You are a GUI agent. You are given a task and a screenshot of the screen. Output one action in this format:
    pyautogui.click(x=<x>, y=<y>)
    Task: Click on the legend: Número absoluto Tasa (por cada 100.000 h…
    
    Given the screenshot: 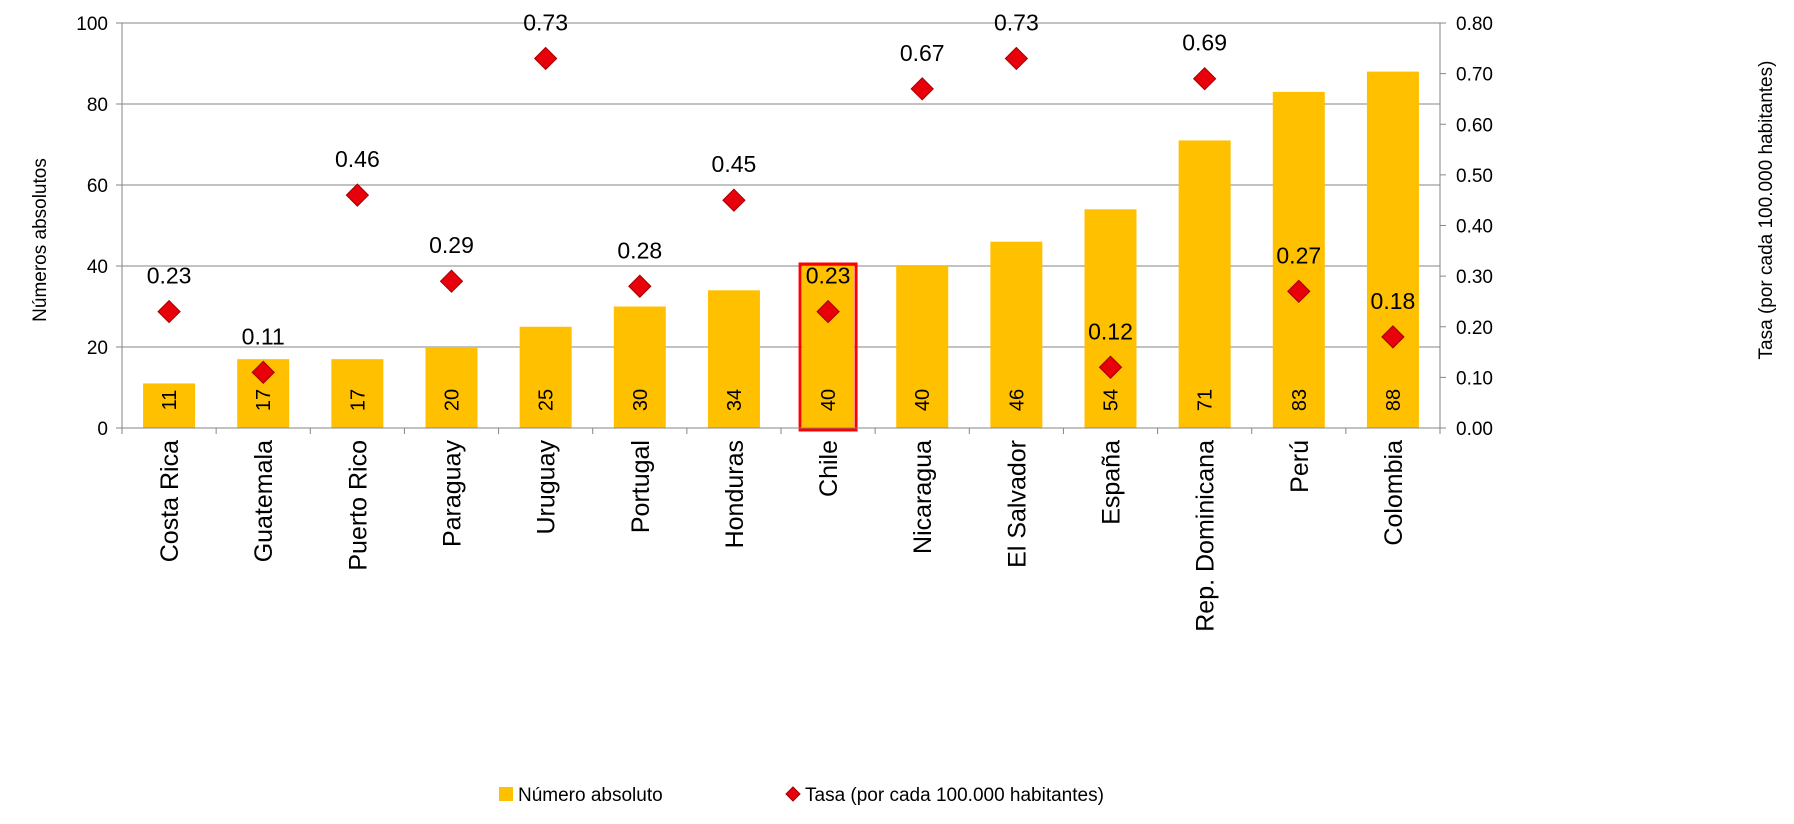 What is the action you would take?
    pyautogui.click(x=801, y=795)
    